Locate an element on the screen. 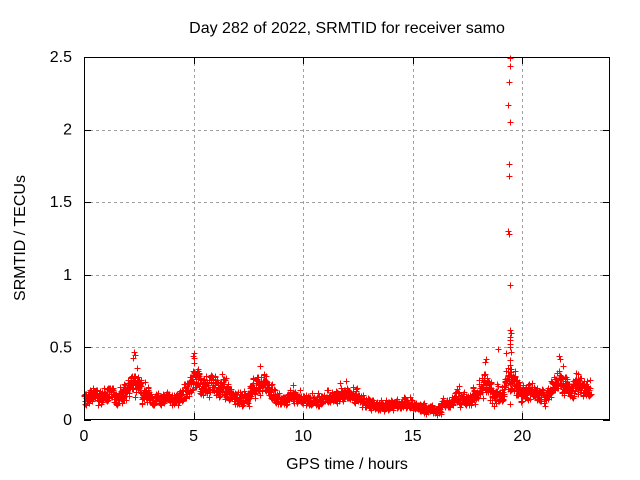 This screenshot has width=640, height=480. y-tick-label: 1.5 is located at coordinates (61, 202).